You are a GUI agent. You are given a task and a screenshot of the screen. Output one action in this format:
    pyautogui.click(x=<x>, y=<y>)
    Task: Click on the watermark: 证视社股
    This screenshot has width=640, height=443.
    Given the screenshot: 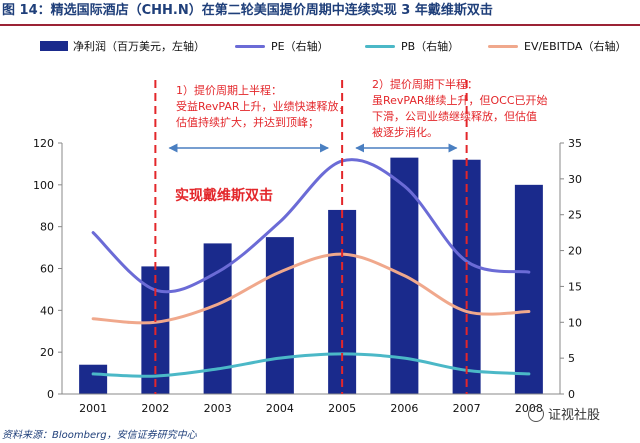 What is the action you would take?
    pyautogui.click(x=564, y=413)
    